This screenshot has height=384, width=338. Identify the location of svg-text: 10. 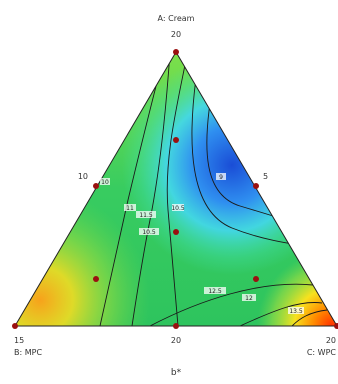
(105, 182).